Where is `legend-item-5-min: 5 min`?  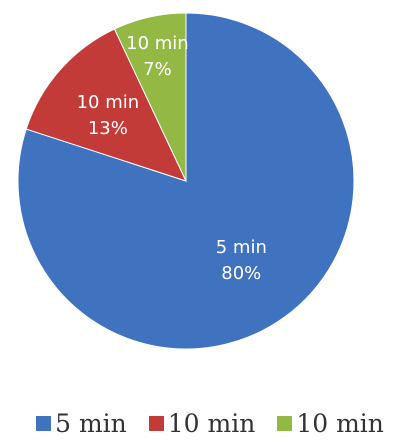 legend-item-5-min: 5 min is located at coordinates (81, 423).